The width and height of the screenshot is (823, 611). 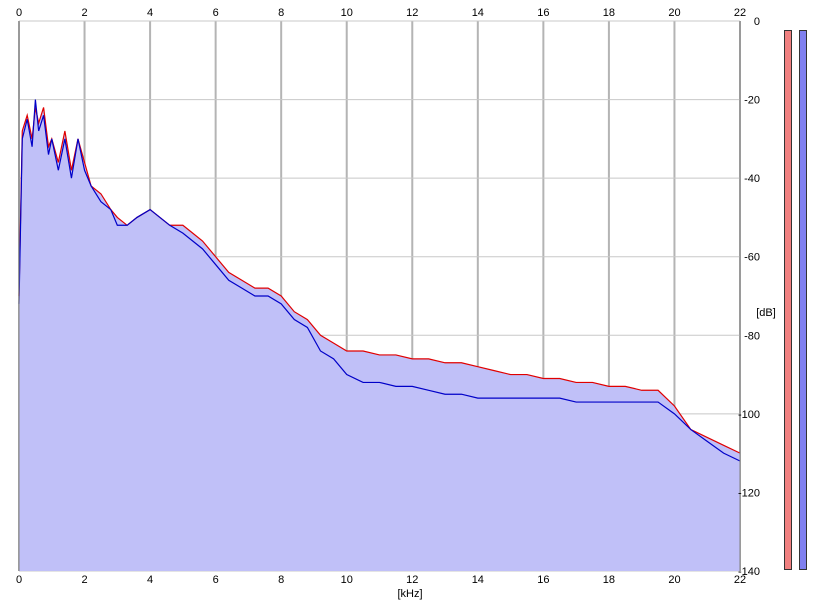 I want to click on y-tick-label: -140, so click(x=749, y=572).